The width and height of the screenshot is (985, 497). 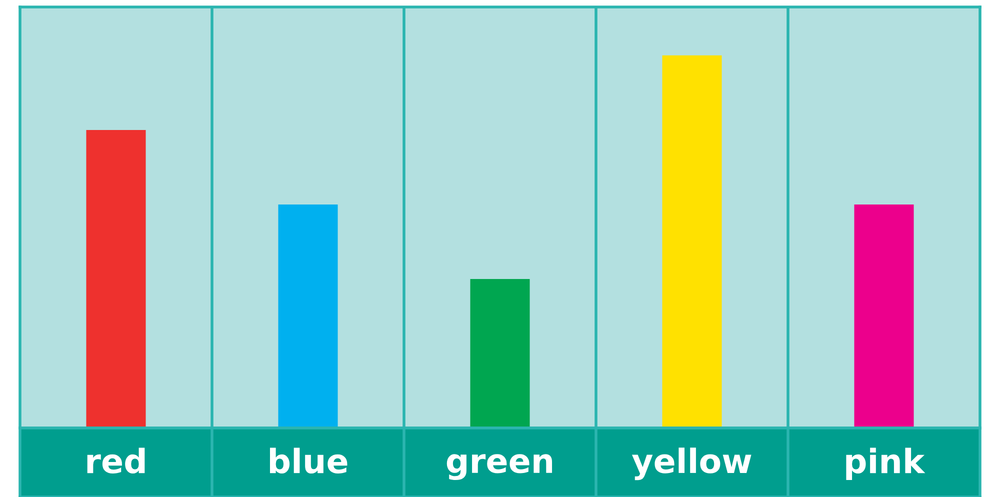 I want to click on x-tick-label: blue, so click(x=309, y=461).